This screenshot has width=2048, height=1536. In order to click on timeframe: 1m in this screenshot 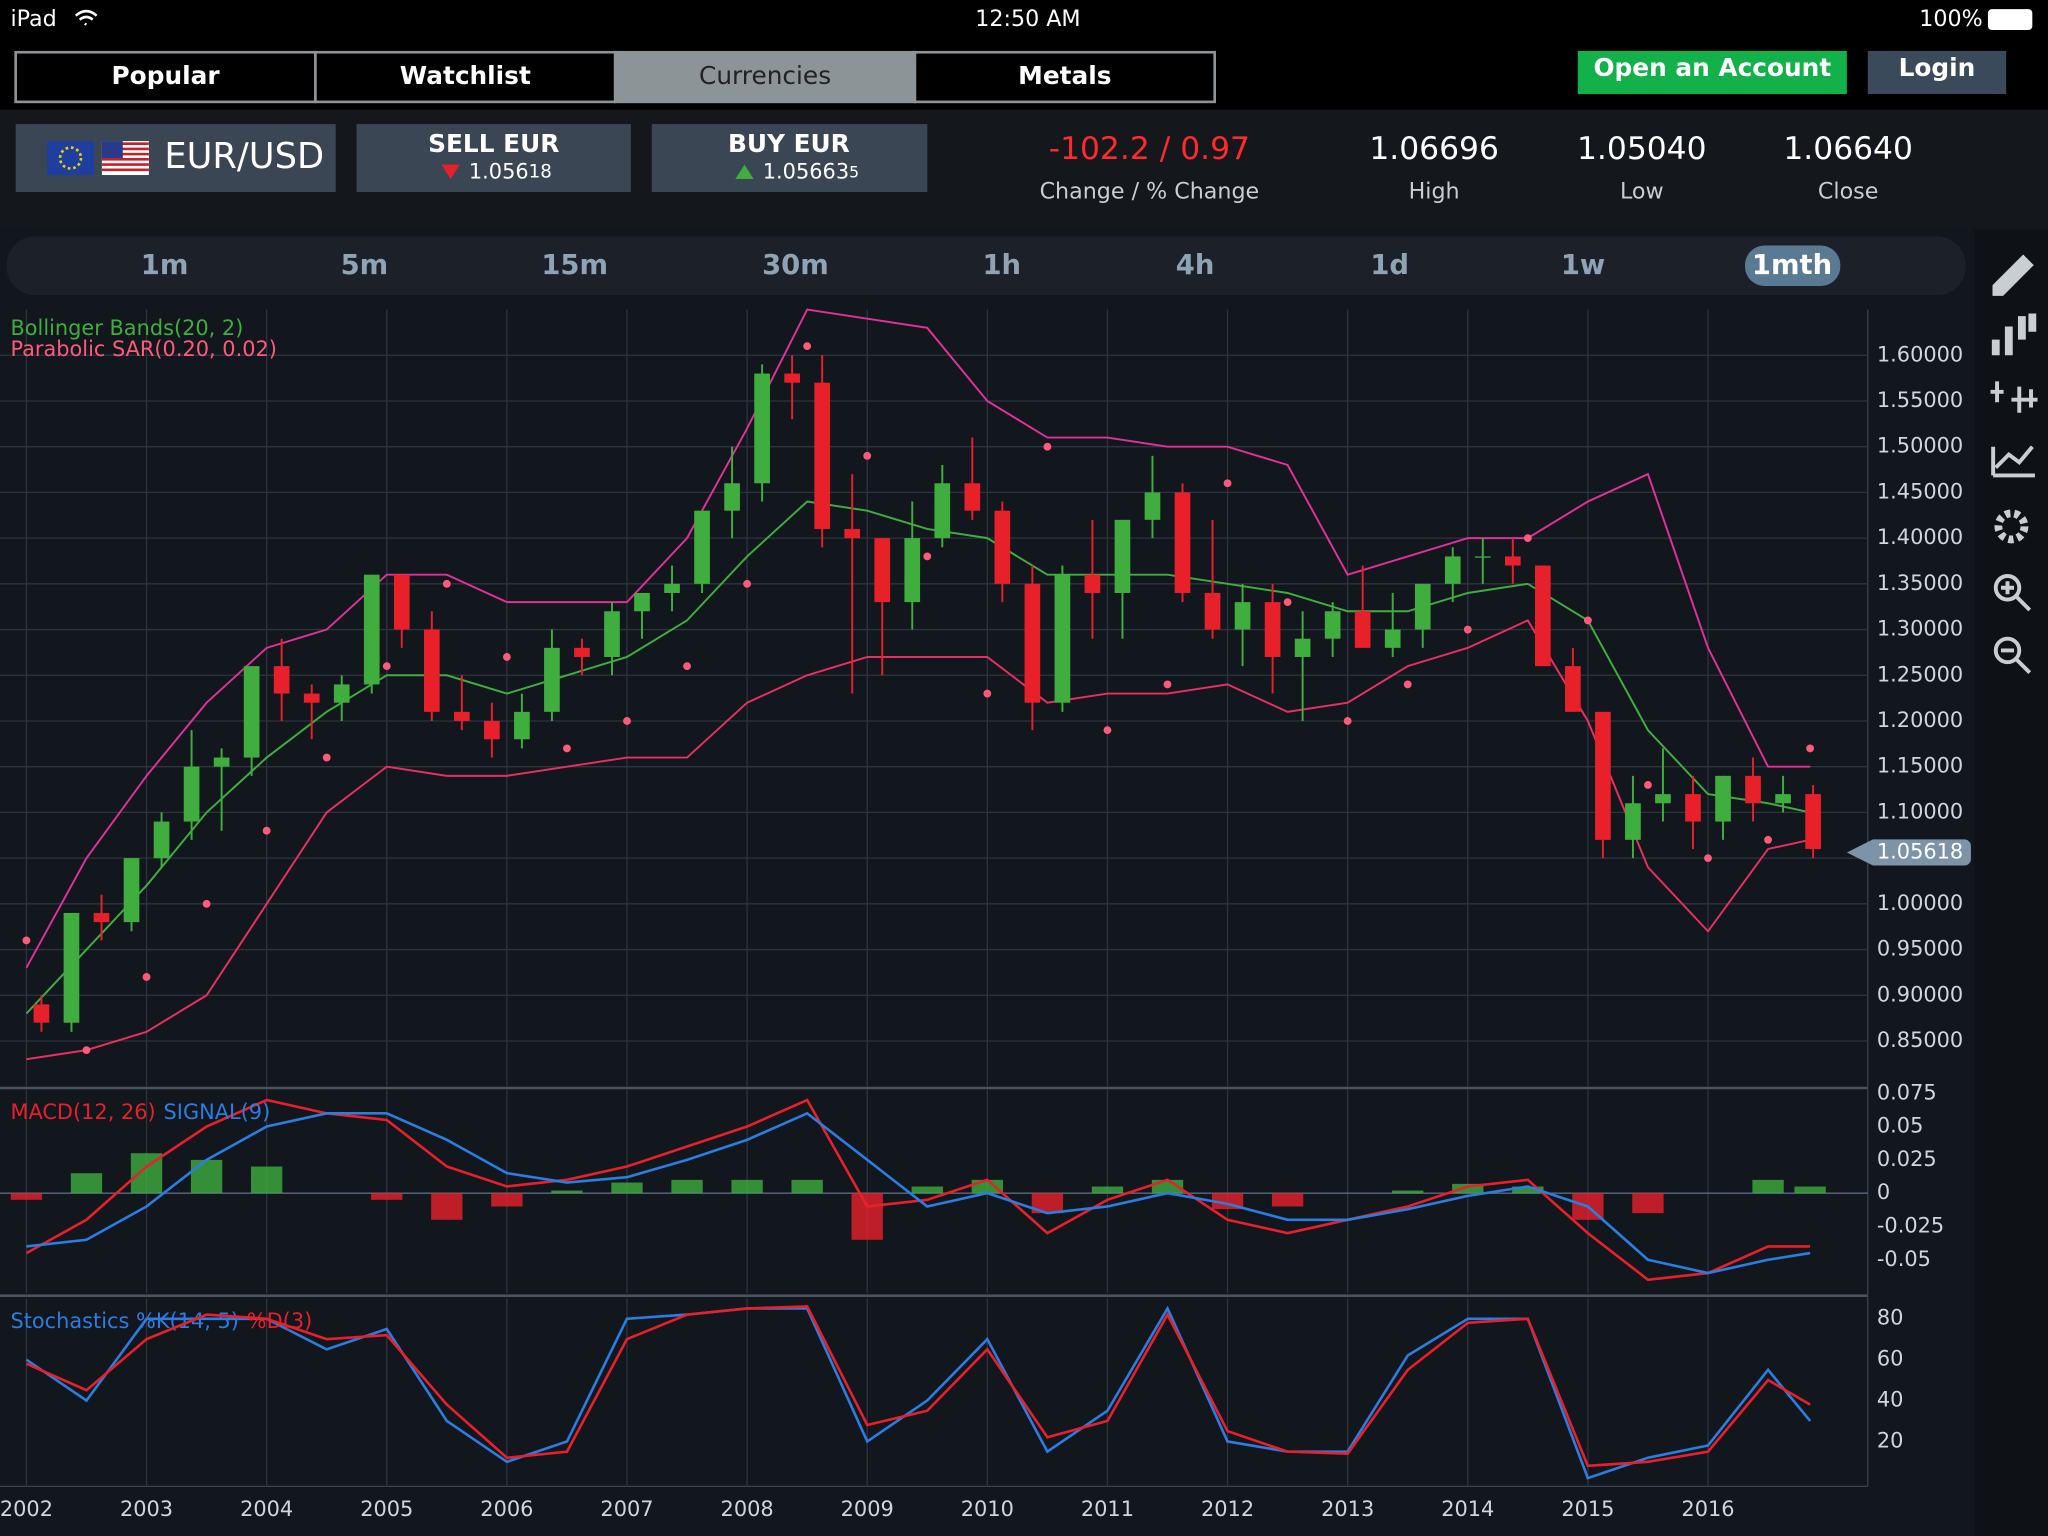, I will do `click(165, 265)`.